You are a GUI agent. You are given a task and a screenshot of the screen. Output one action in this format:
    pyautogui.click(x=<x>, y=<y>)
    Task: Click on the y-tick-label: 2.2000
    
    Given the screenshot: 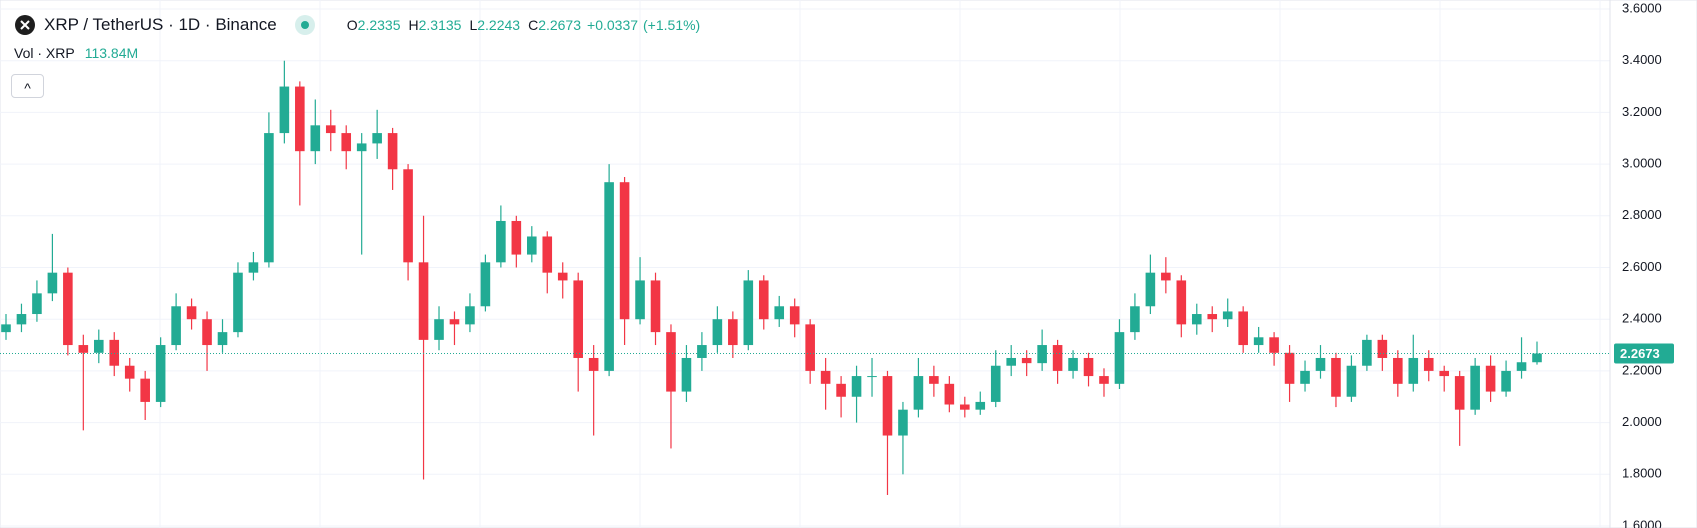 What is the action you would take?
    pyautogui.click(x=1642, y=369)
    